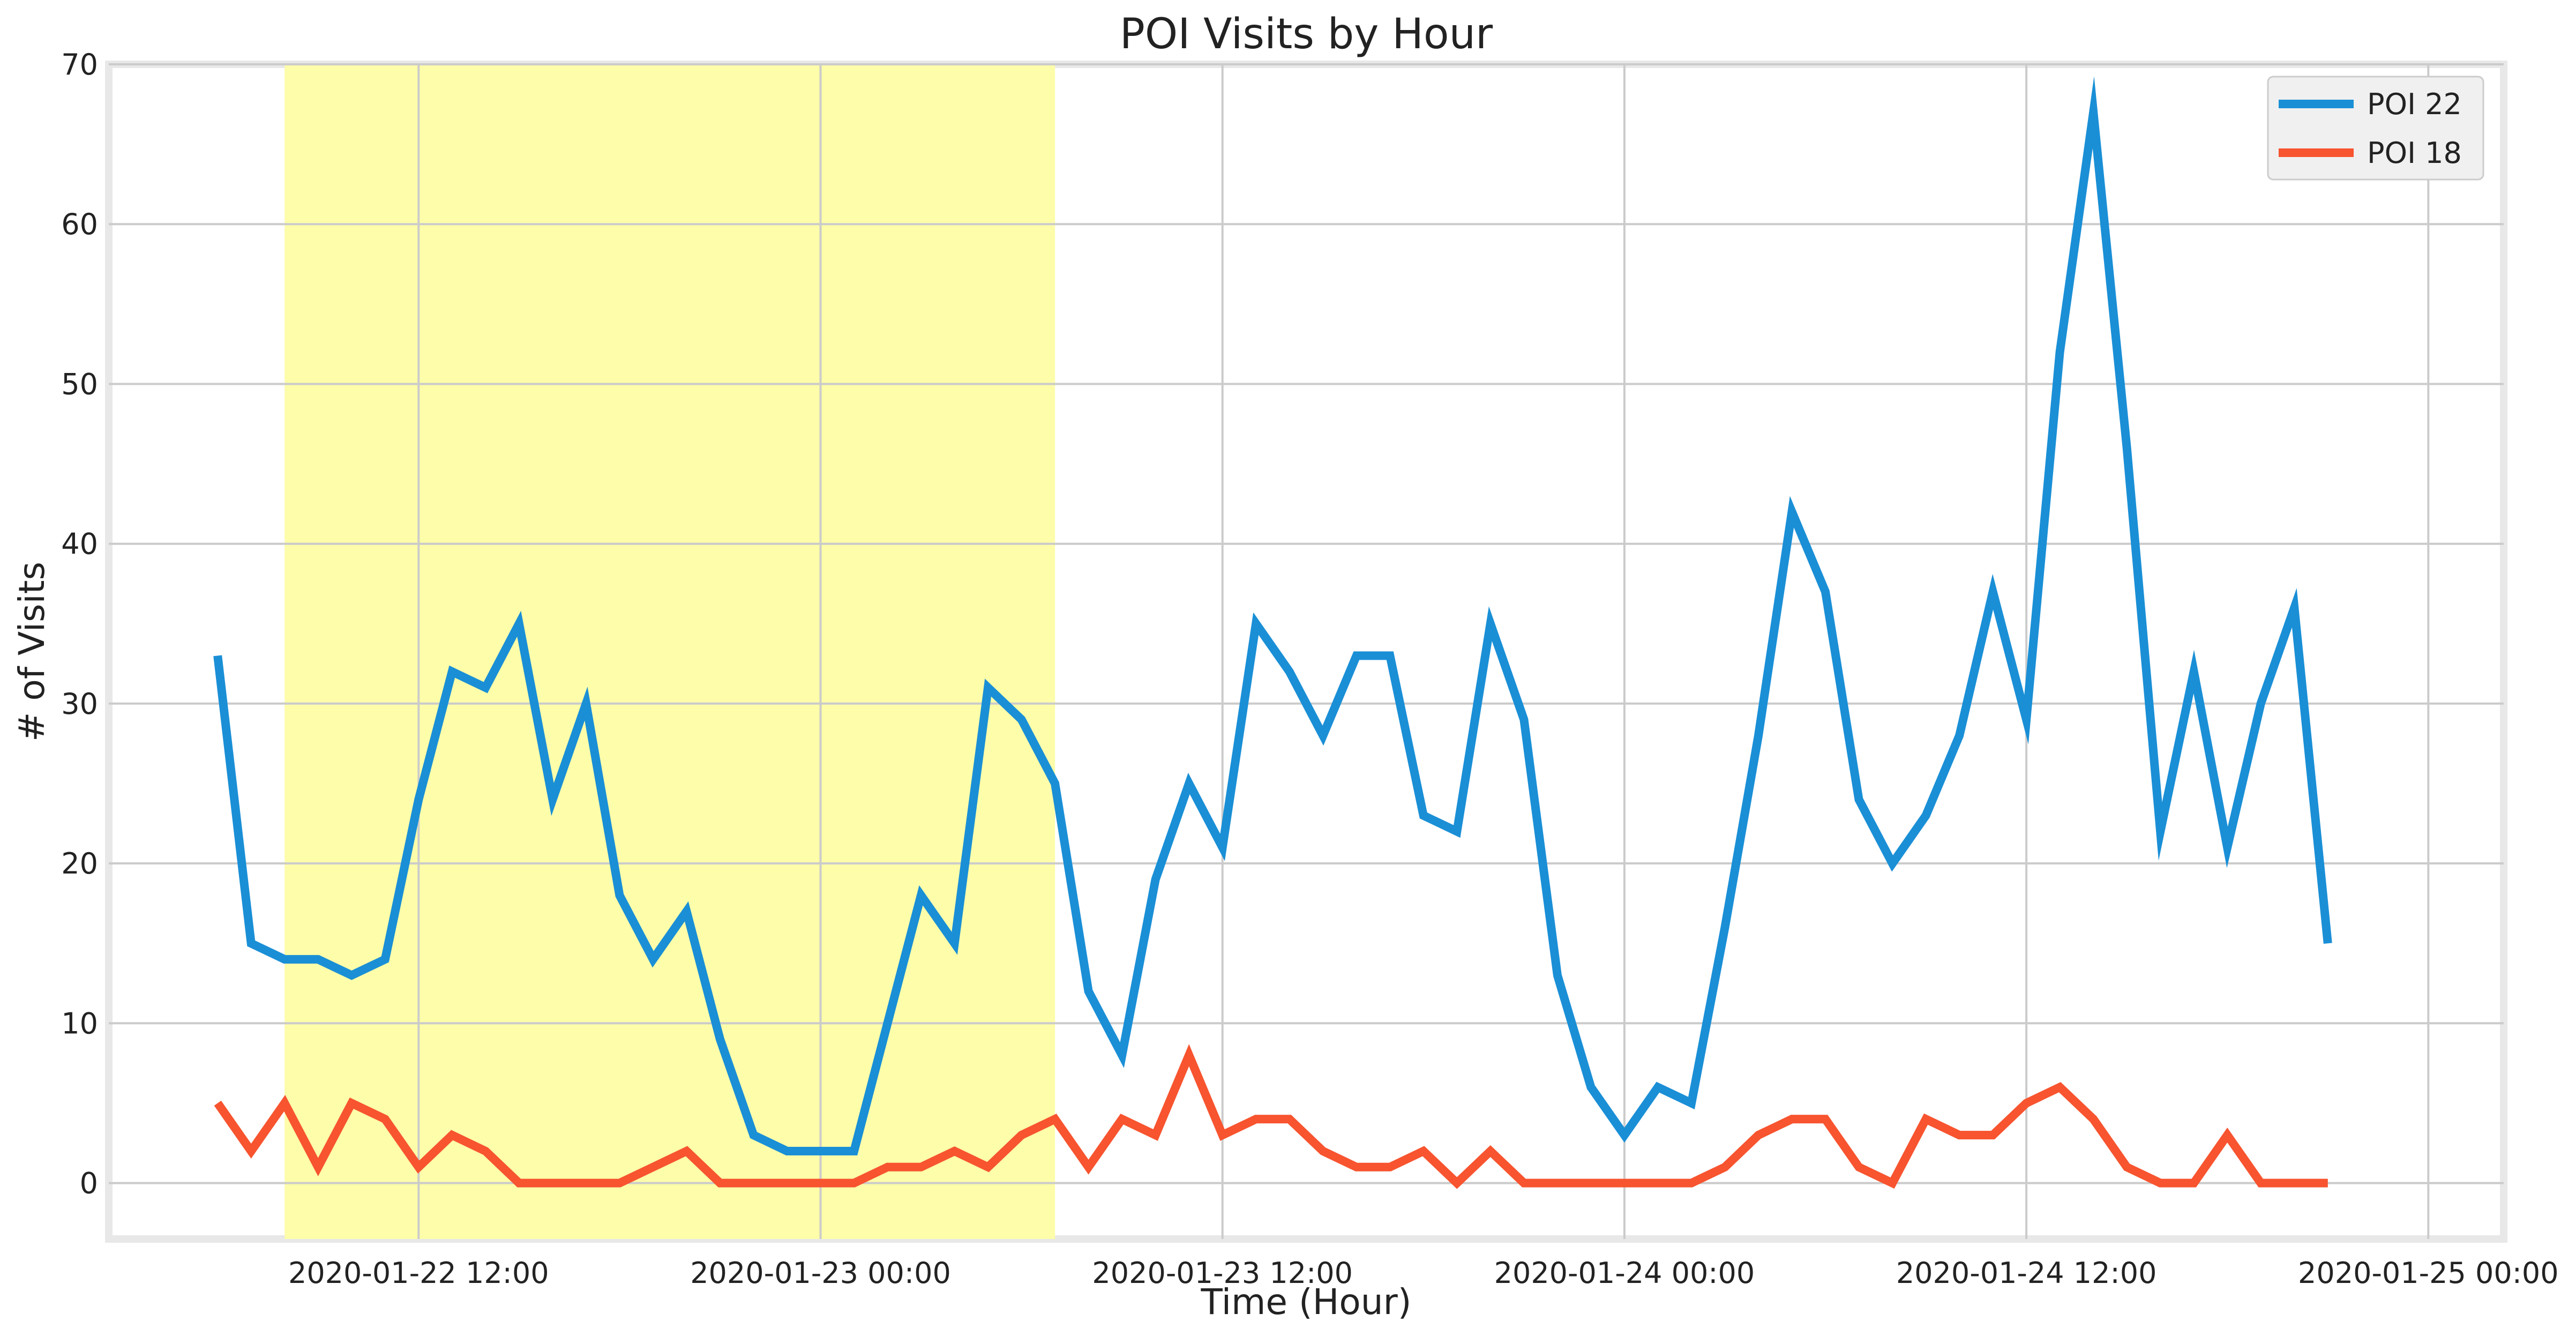 Image resolution: width=2576 pixels, height=1336 pixels. I want to click on y-tick-label: 70, so click(79, 64).